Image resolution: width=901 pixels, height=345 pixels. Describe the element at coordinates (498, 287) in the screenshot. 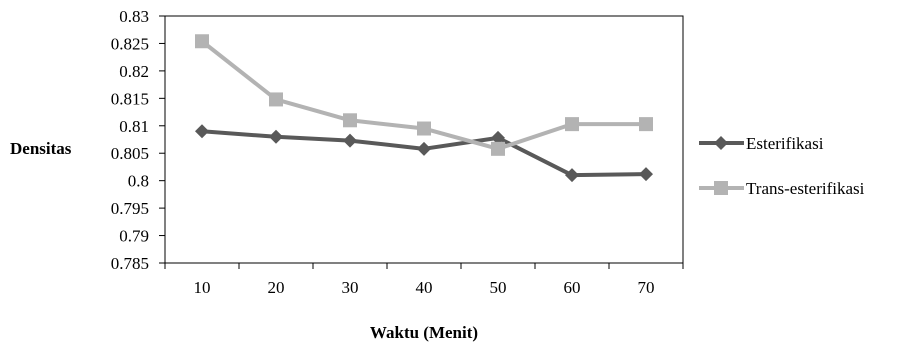

I see `x-tick-label: 50` at that location.